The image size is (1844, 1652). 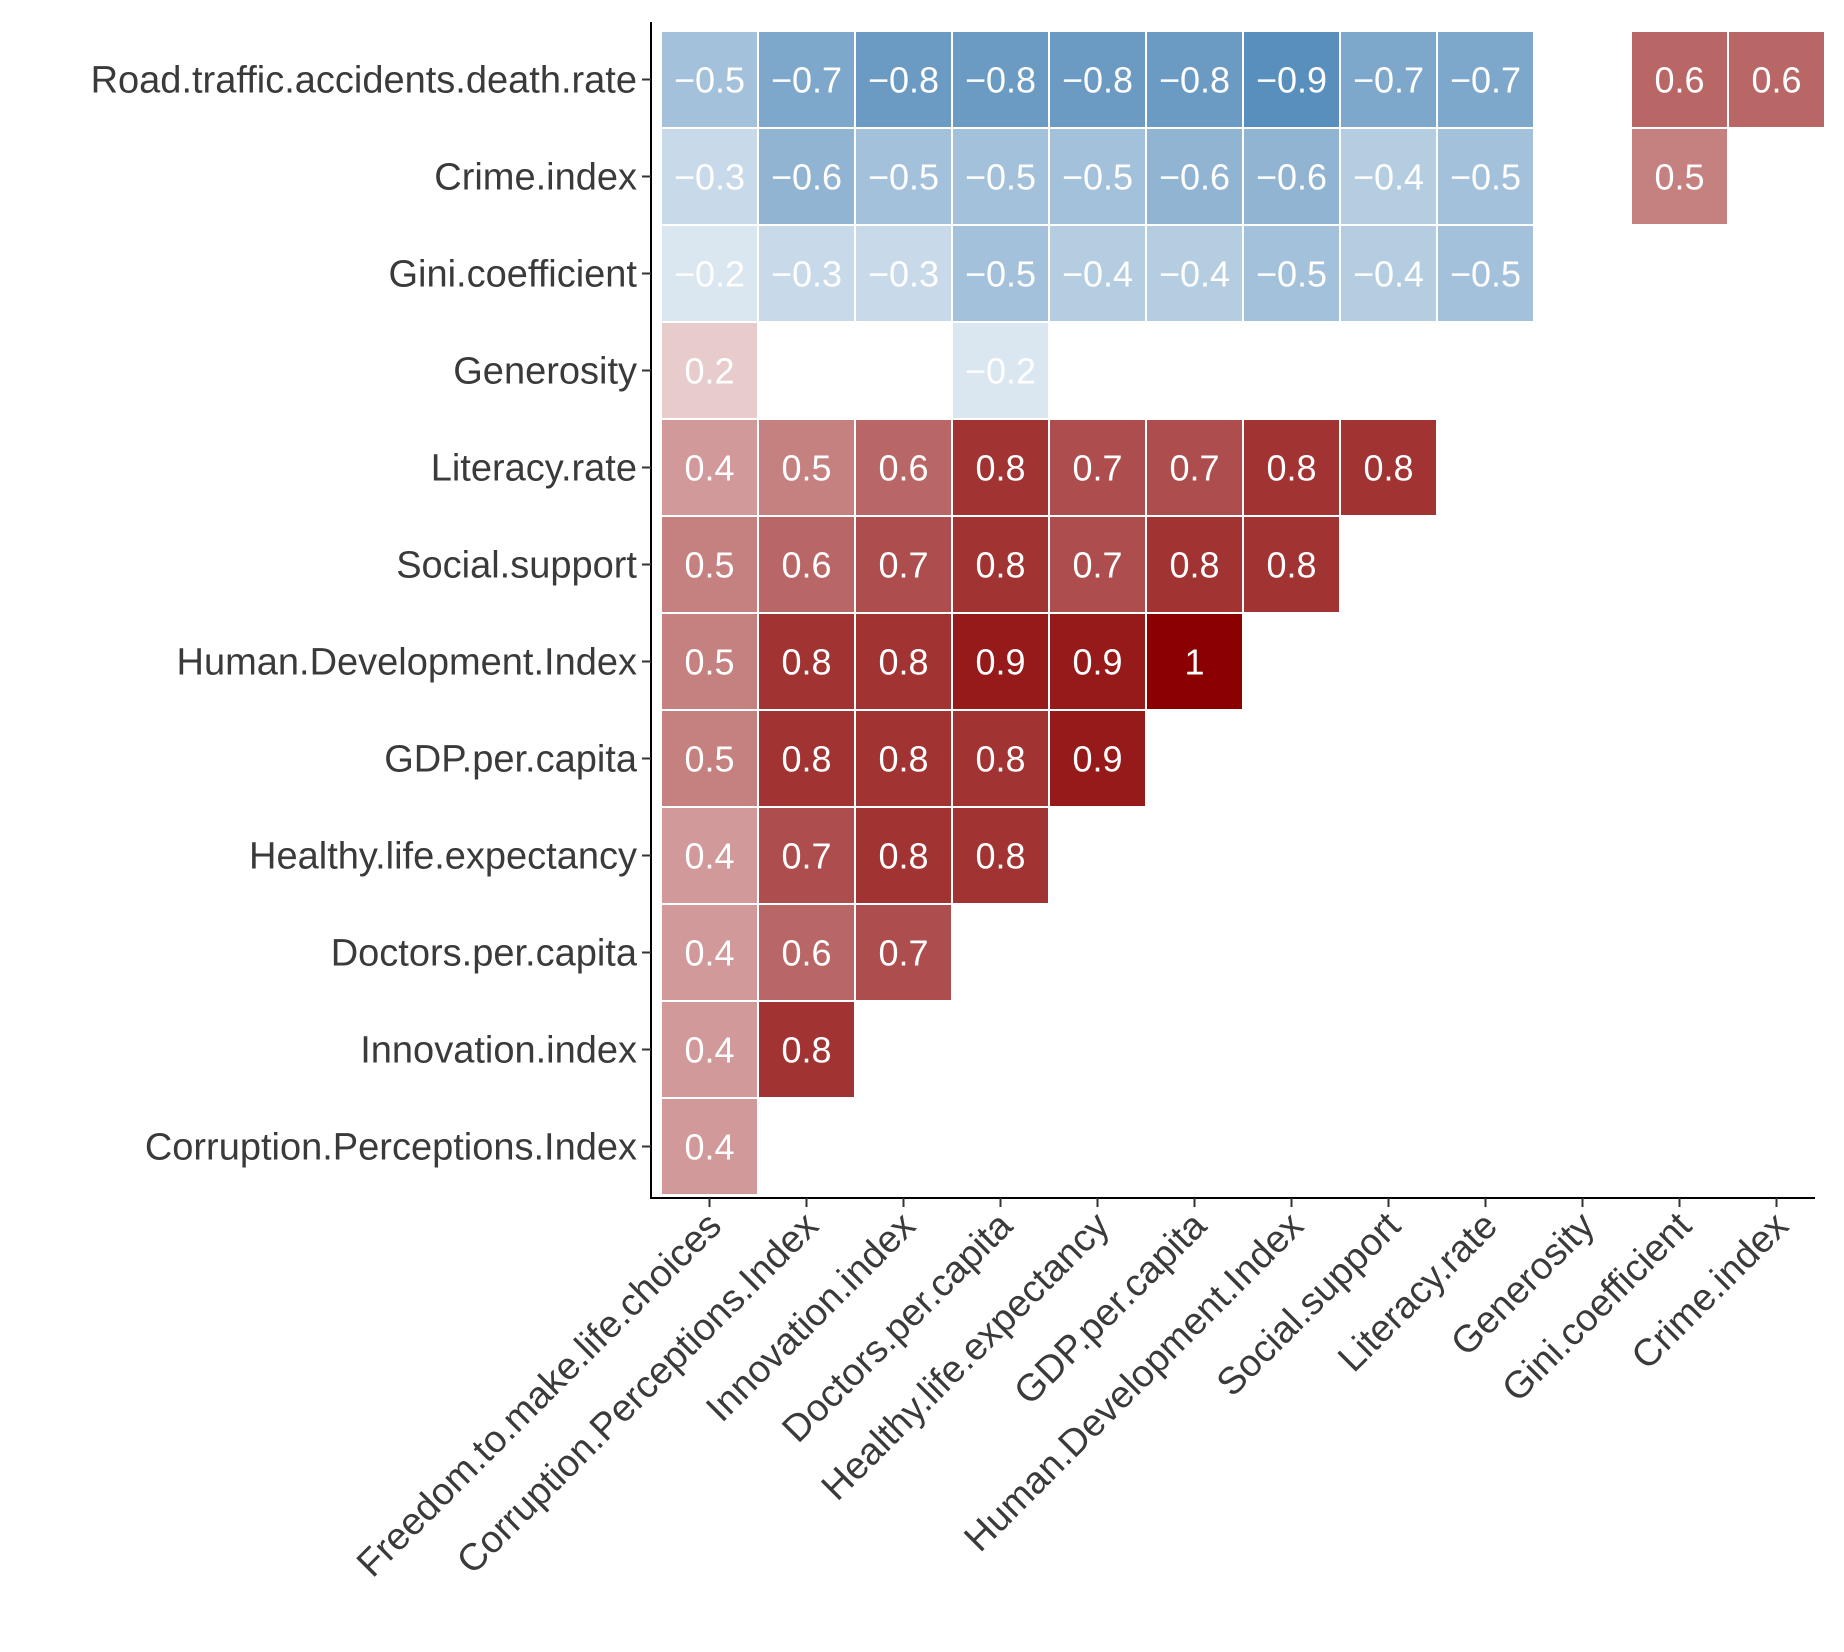 I want to click on cell-value-label: −0.4, so click(x=1194, y=274).